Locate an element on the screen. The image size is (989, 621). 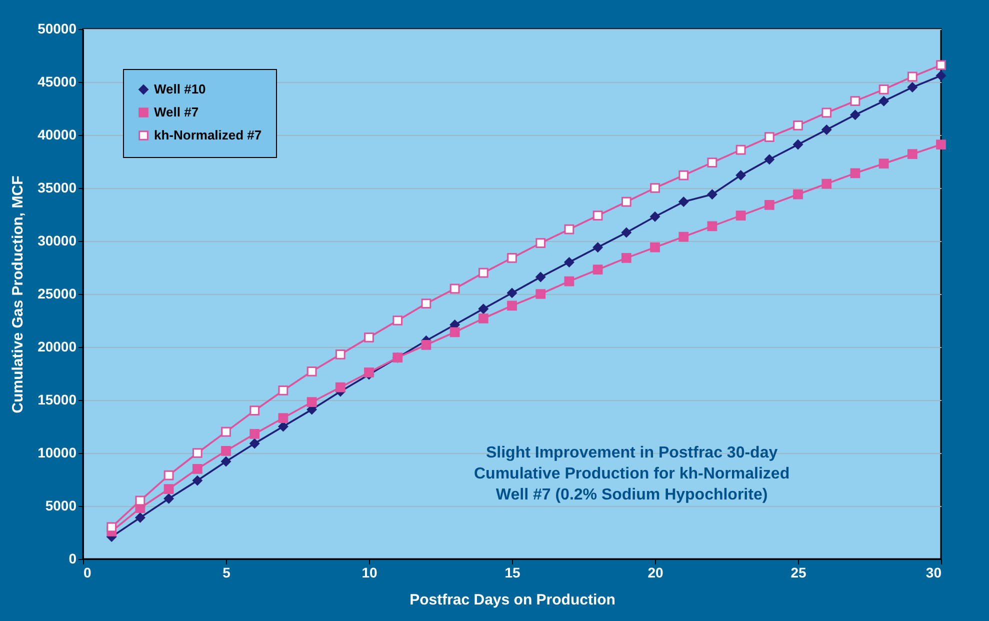
y-tick-label: 40000 is located at coordinates (57, 134).